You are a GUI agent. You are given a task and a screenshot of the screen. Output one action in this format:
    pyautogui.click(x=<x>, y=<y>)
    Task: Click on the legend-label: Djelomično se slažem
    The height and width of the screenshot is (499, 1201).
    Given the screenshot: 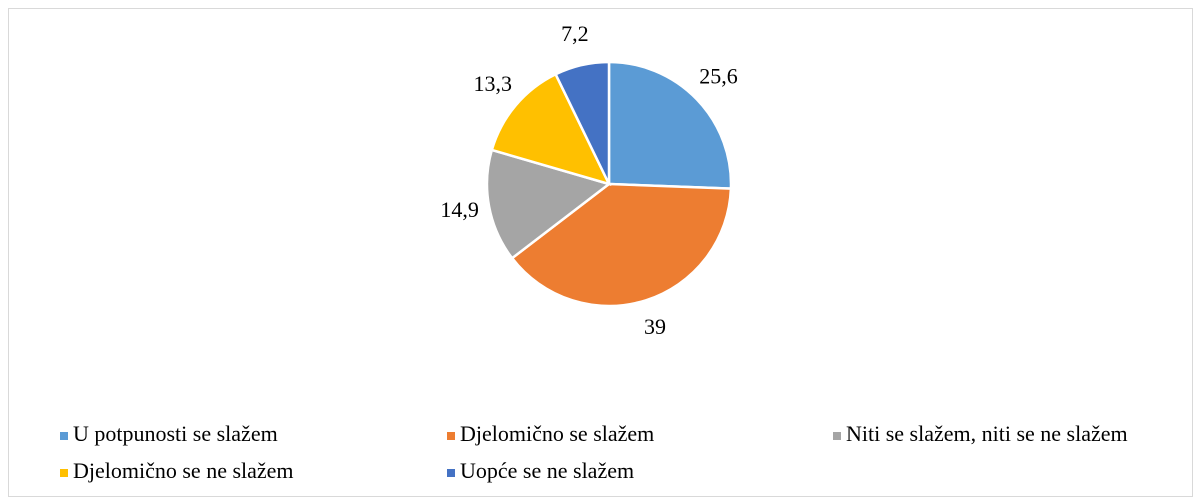 What is the action you would take?
    pyautogui.click(x=557, y=433)
    